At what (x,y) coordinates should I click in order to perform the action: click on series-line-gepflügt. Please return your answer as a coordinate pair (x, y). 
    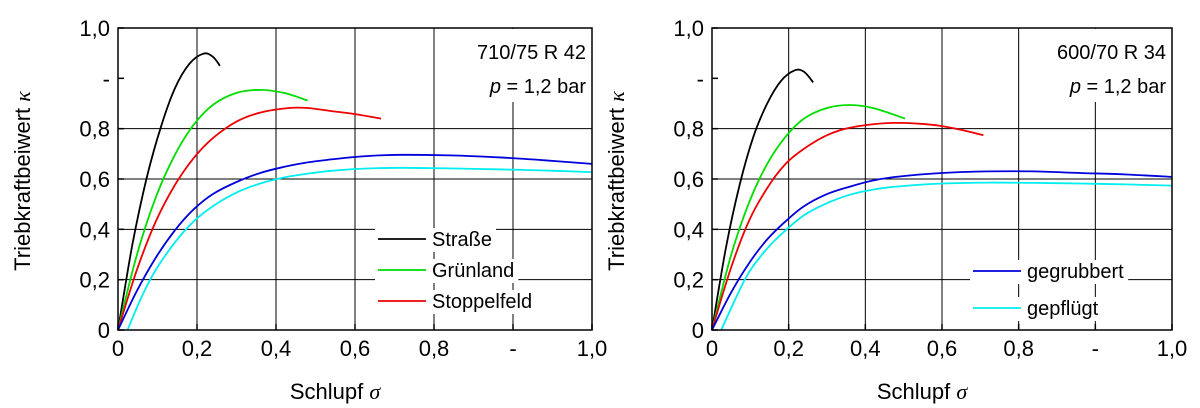
    Looking at the image, I should click on (946, 256).